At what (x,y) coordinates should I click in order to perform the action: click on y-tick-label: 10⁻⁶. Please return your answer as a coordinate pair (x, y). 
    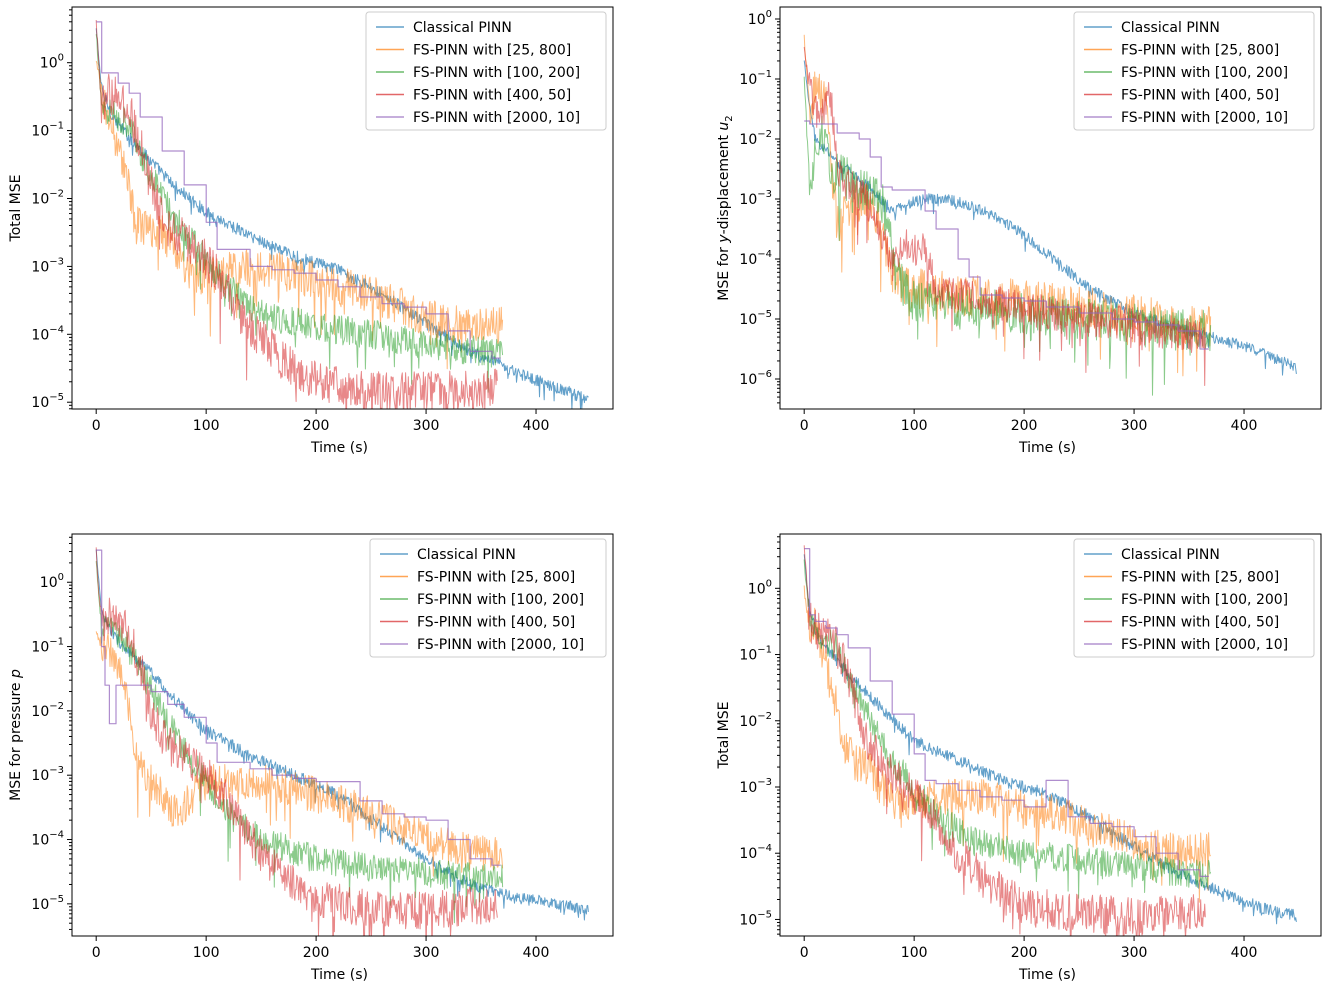
    Looking at the image, I should click on (755, 378).